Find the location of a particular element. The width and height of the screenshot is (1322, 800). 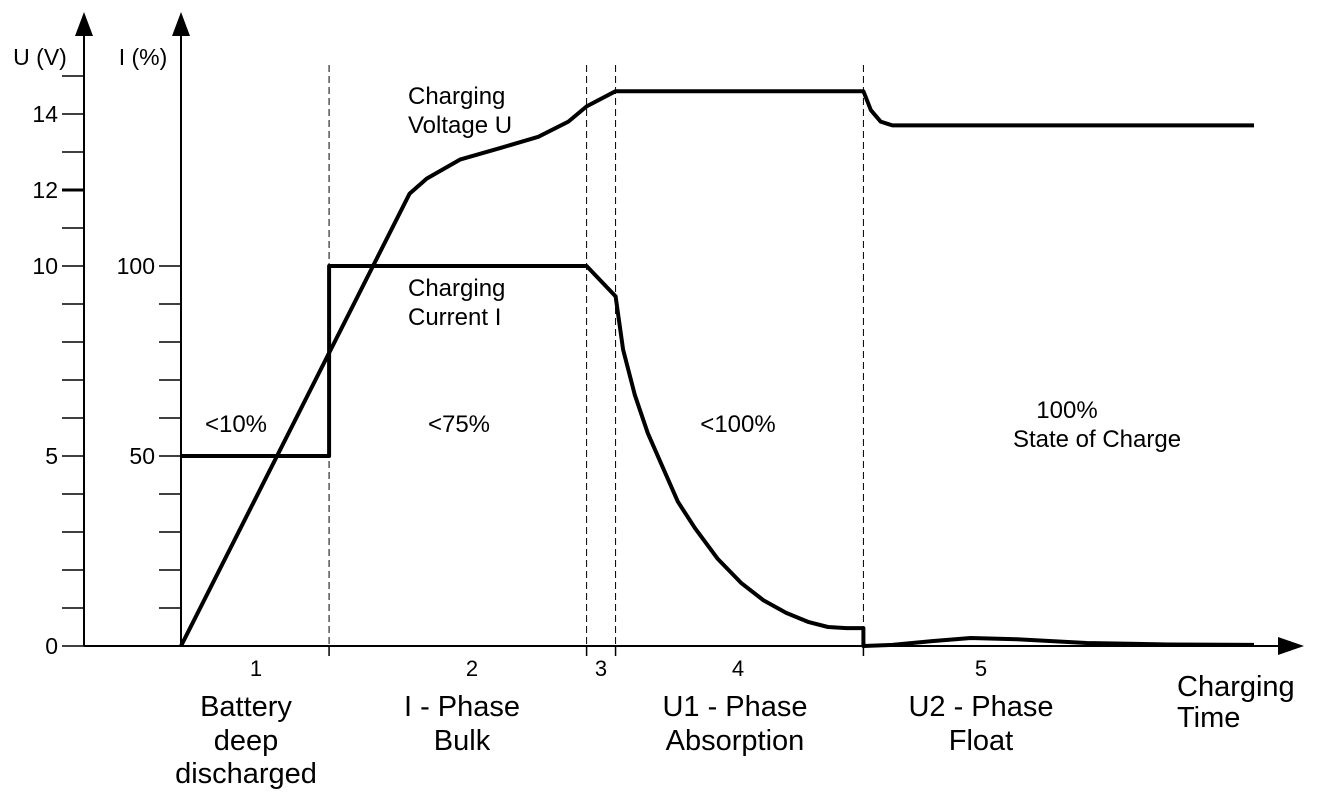

soc-label-phase-1: <10% is located at coordinates (236, 424).